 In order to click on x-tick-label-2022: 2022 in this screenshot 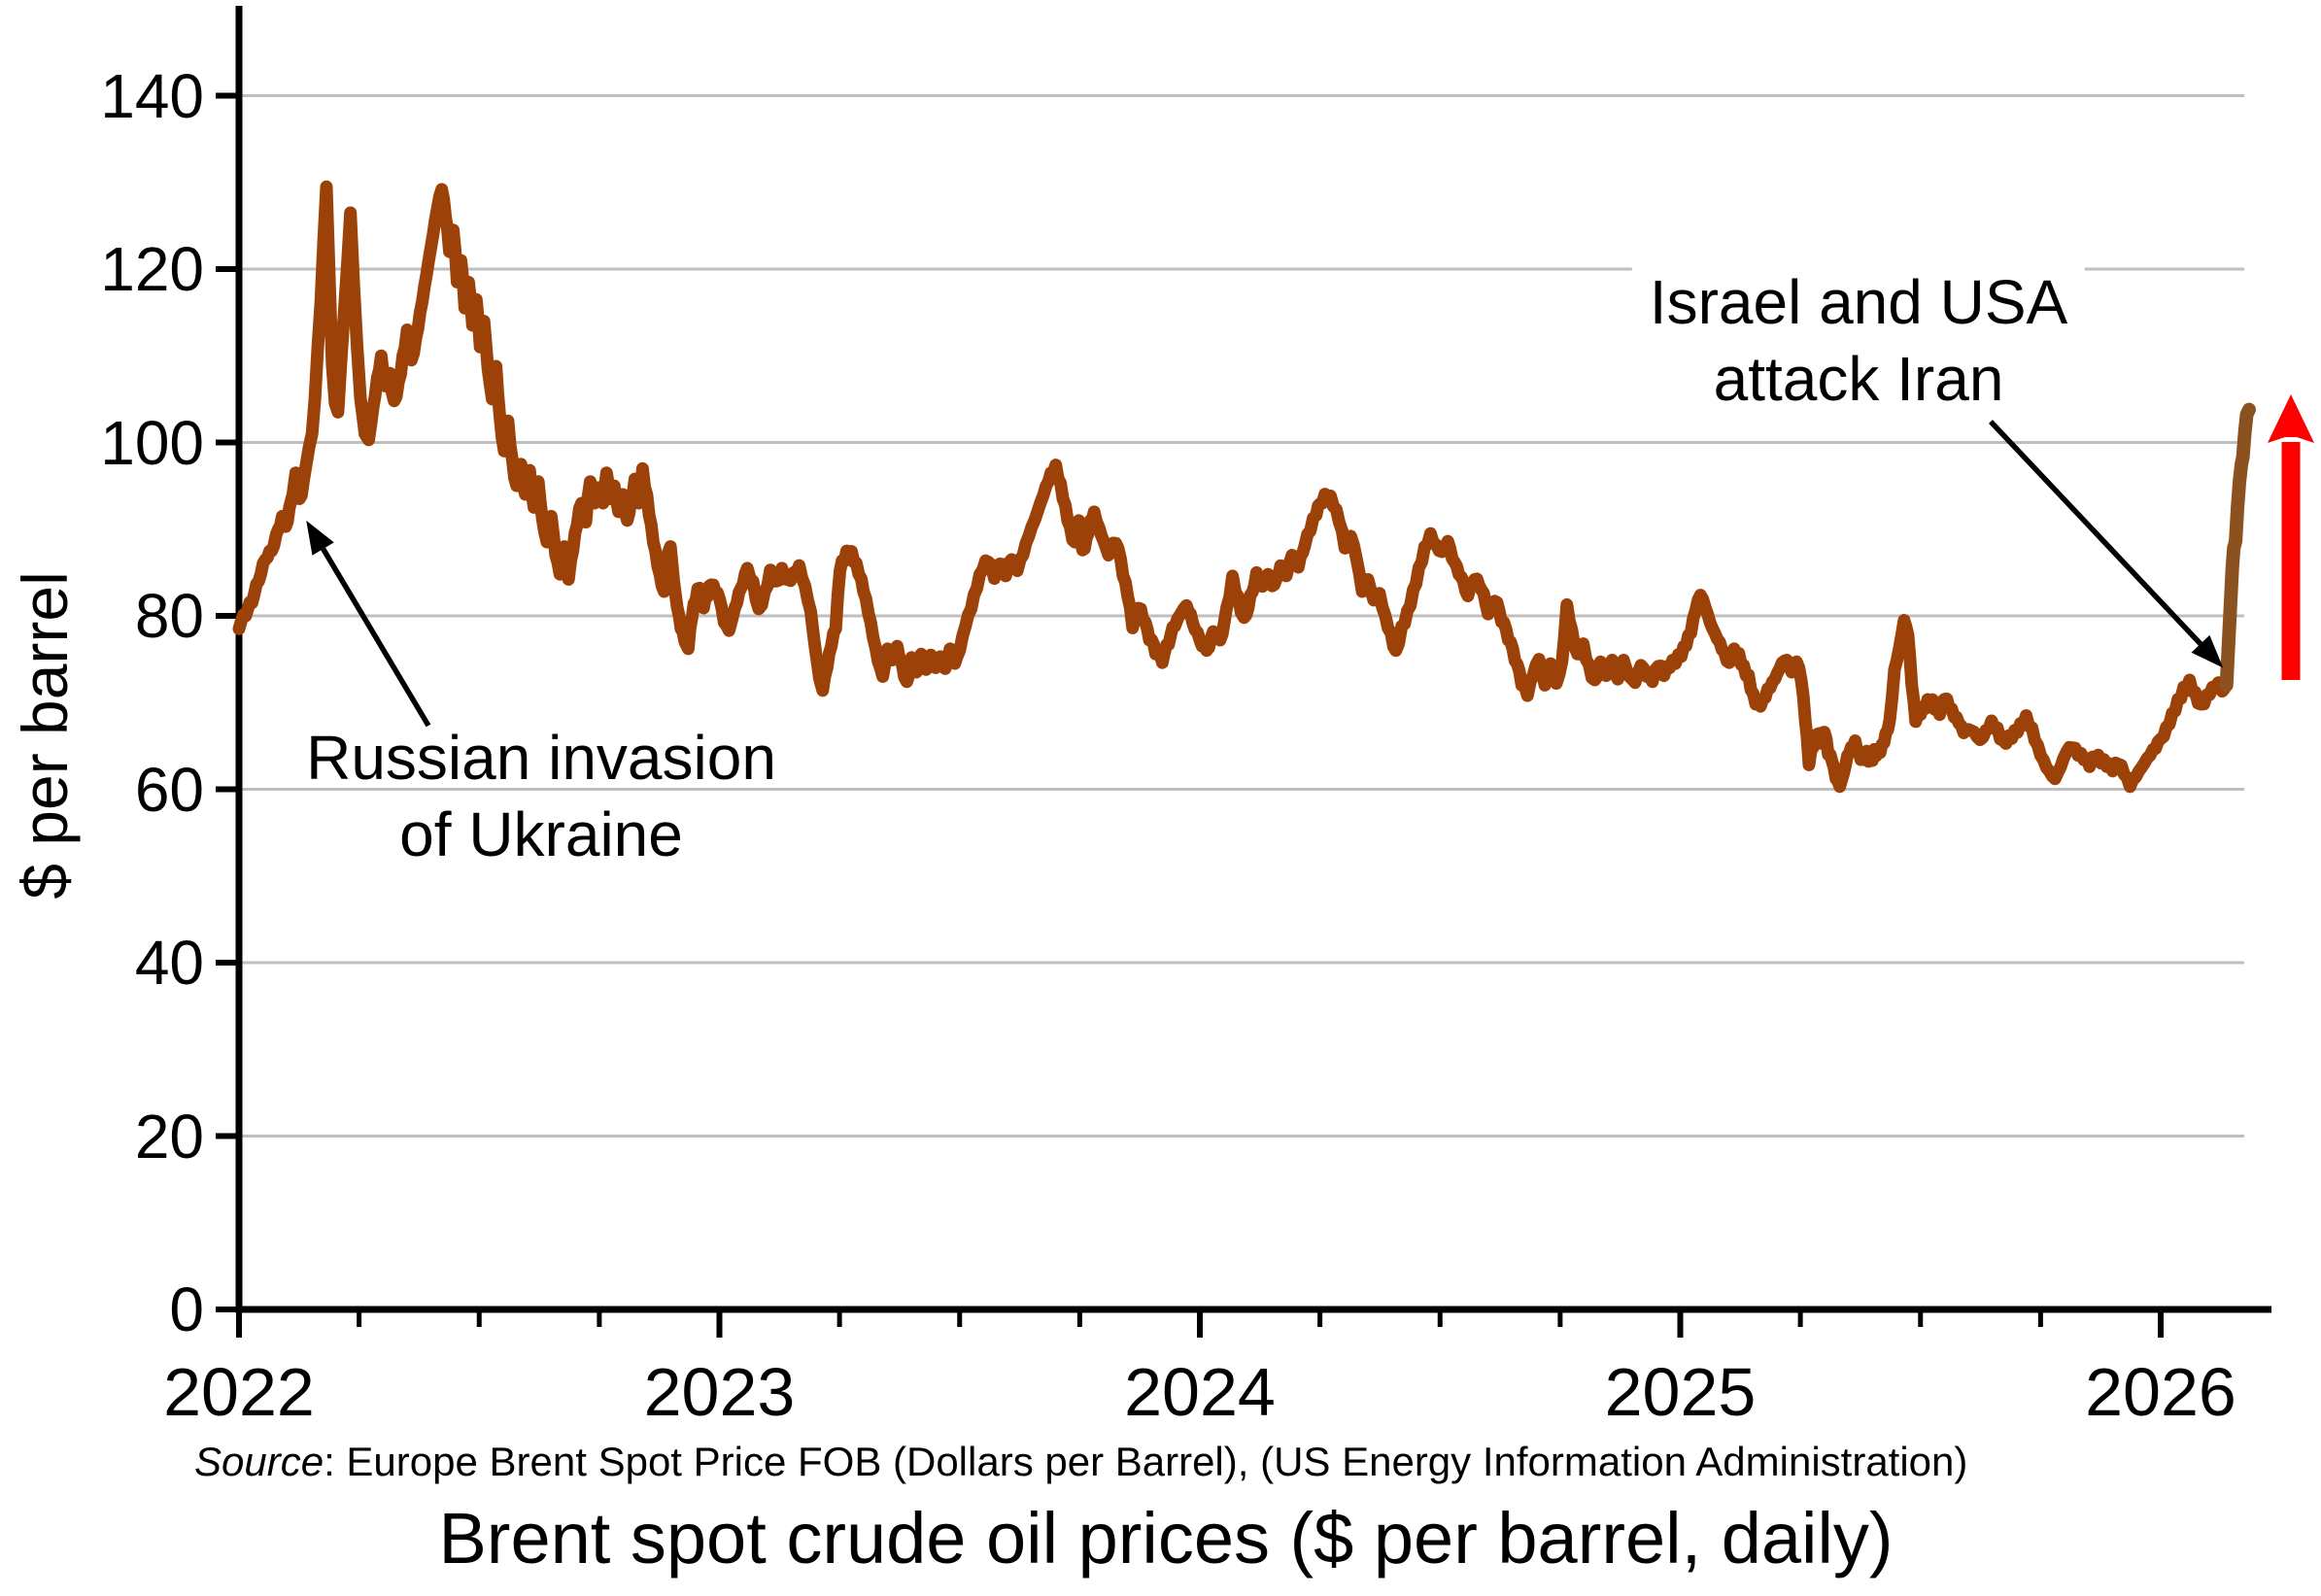, I will do `click(239, 1392)`.